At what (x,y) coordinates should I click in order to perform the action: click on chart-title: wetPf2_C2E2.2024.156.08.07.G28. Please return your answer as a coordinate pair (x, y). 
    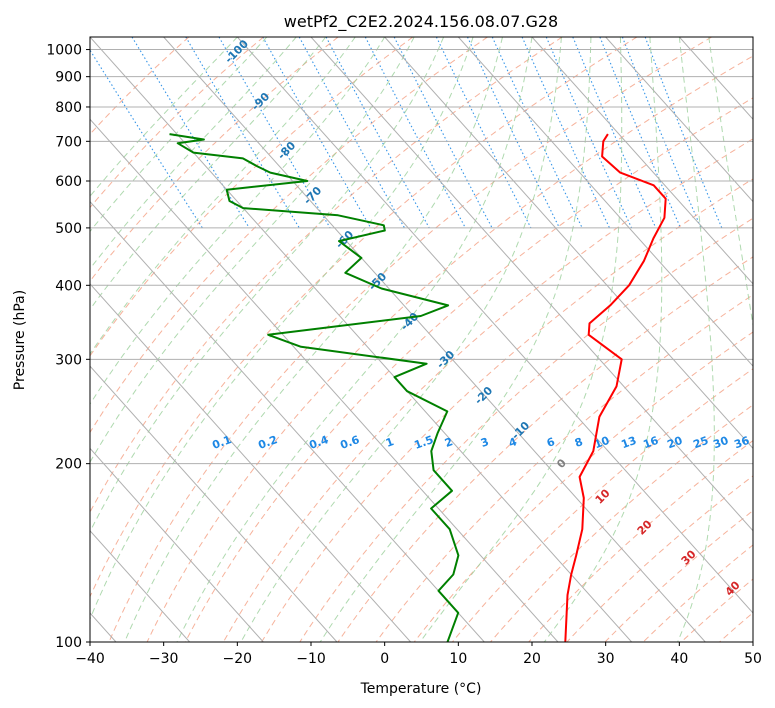
    Looking at the image, I should click on (421, 22).